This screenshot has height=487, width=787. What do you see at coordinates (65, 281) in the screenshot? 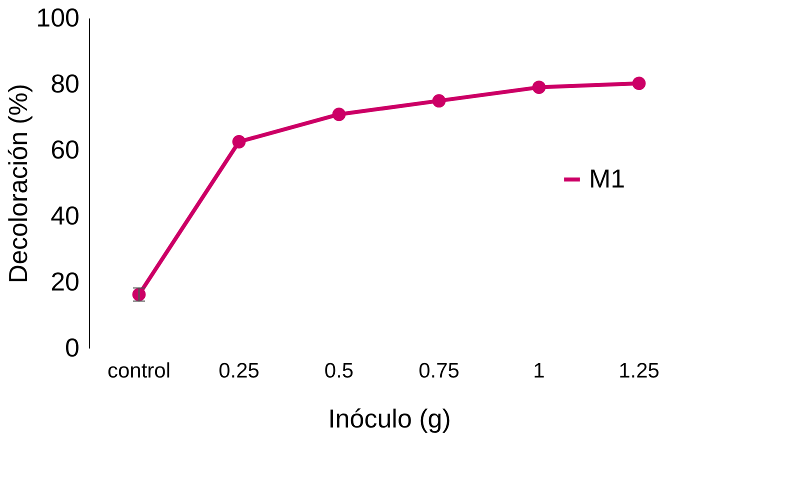
I see `y-tick-label: 20` at bounding box center [65, 281].